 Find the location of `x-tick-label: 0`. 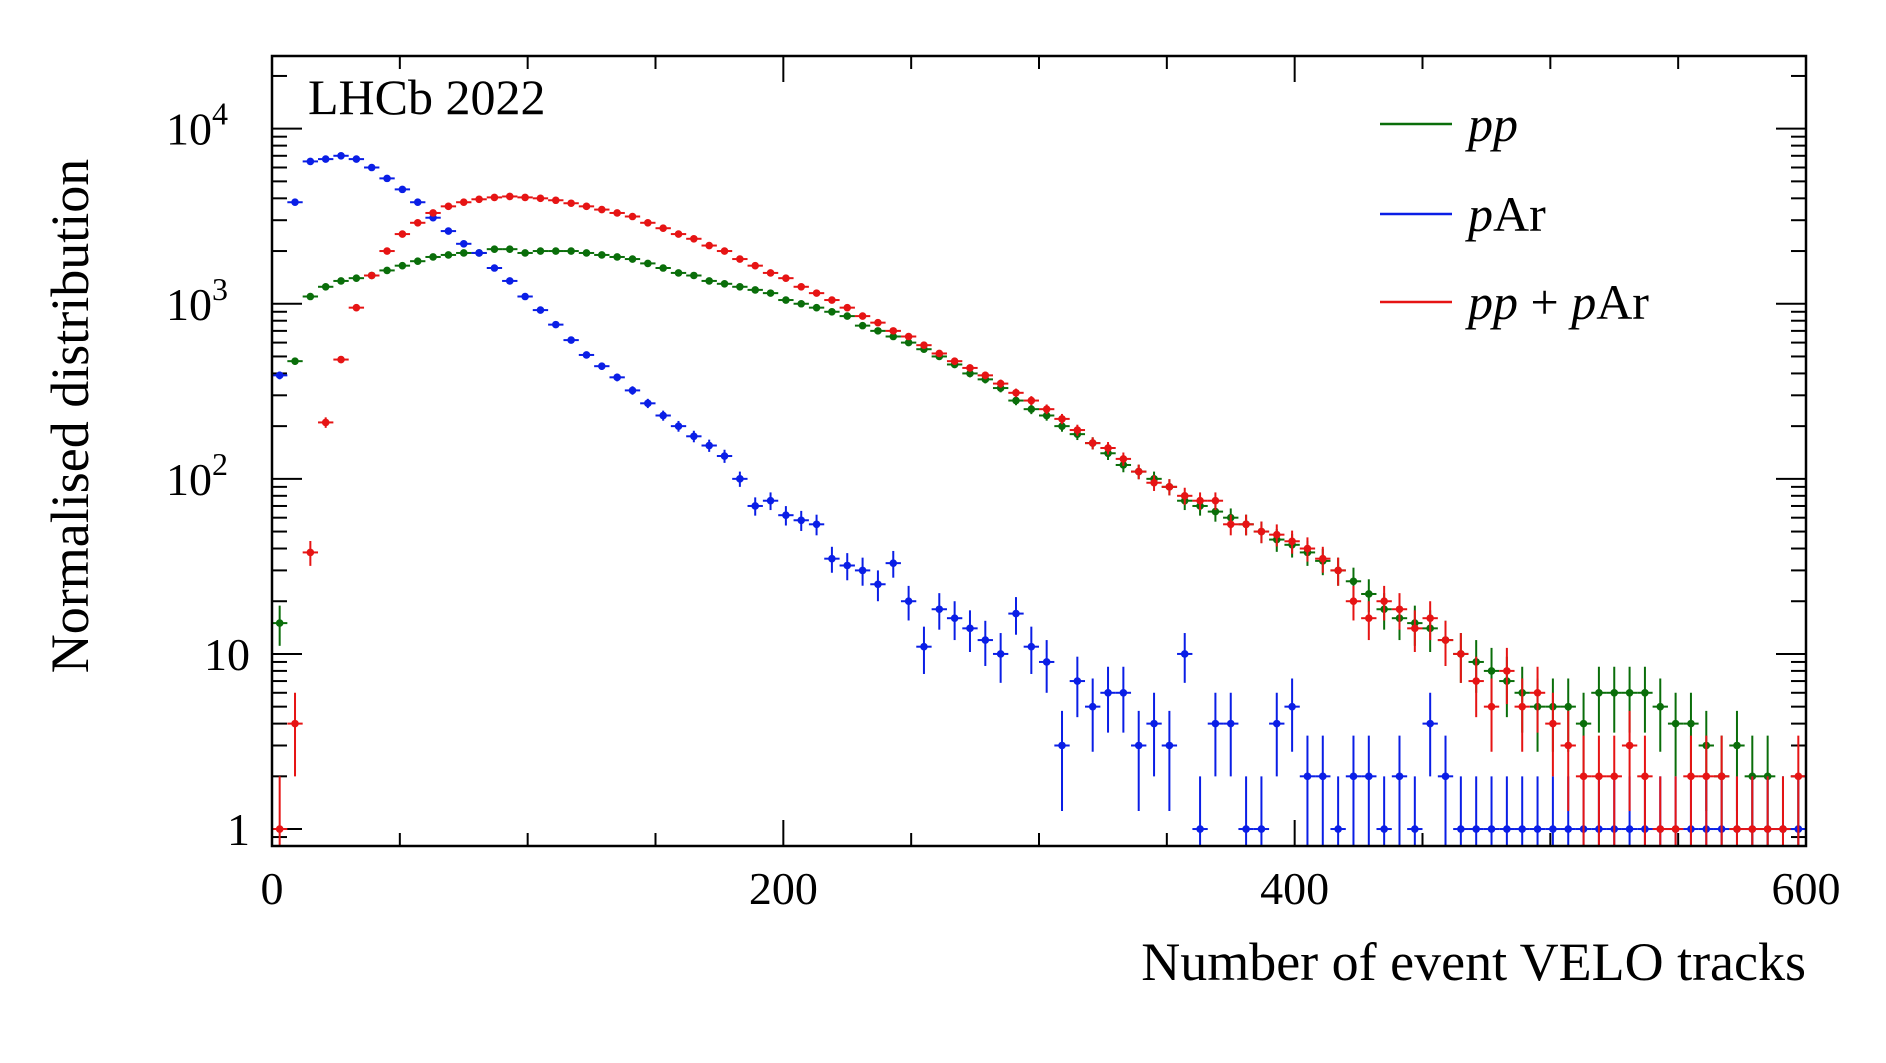

x-tick-label: 0 is located at coordinates (272, 888).